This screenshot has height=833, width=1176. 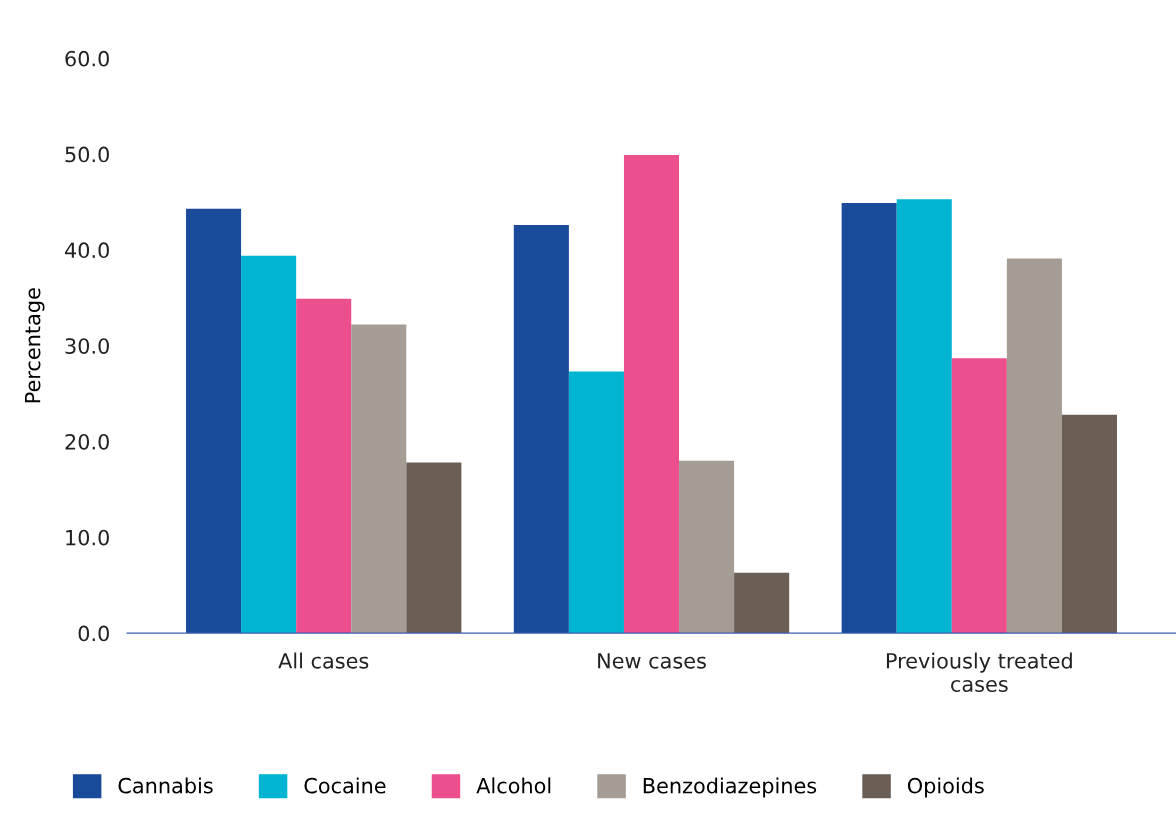 What do you see at coordinates (87, 154) in the screenshot?
I see `y-tick-label: 50.0` at bounding box center [87, 154].